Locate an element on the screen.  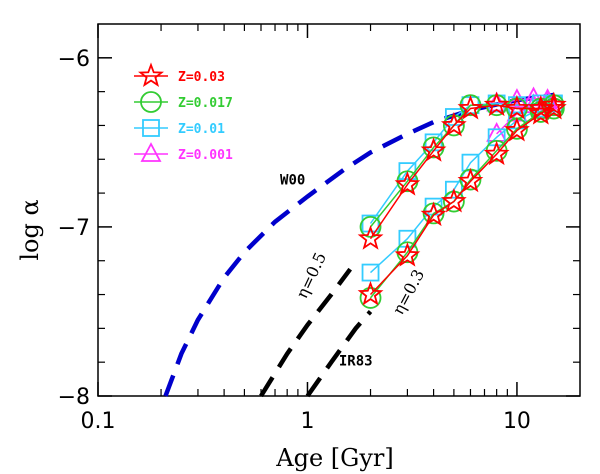
y-tick-label: −7 is located at coordinates (74, 228).